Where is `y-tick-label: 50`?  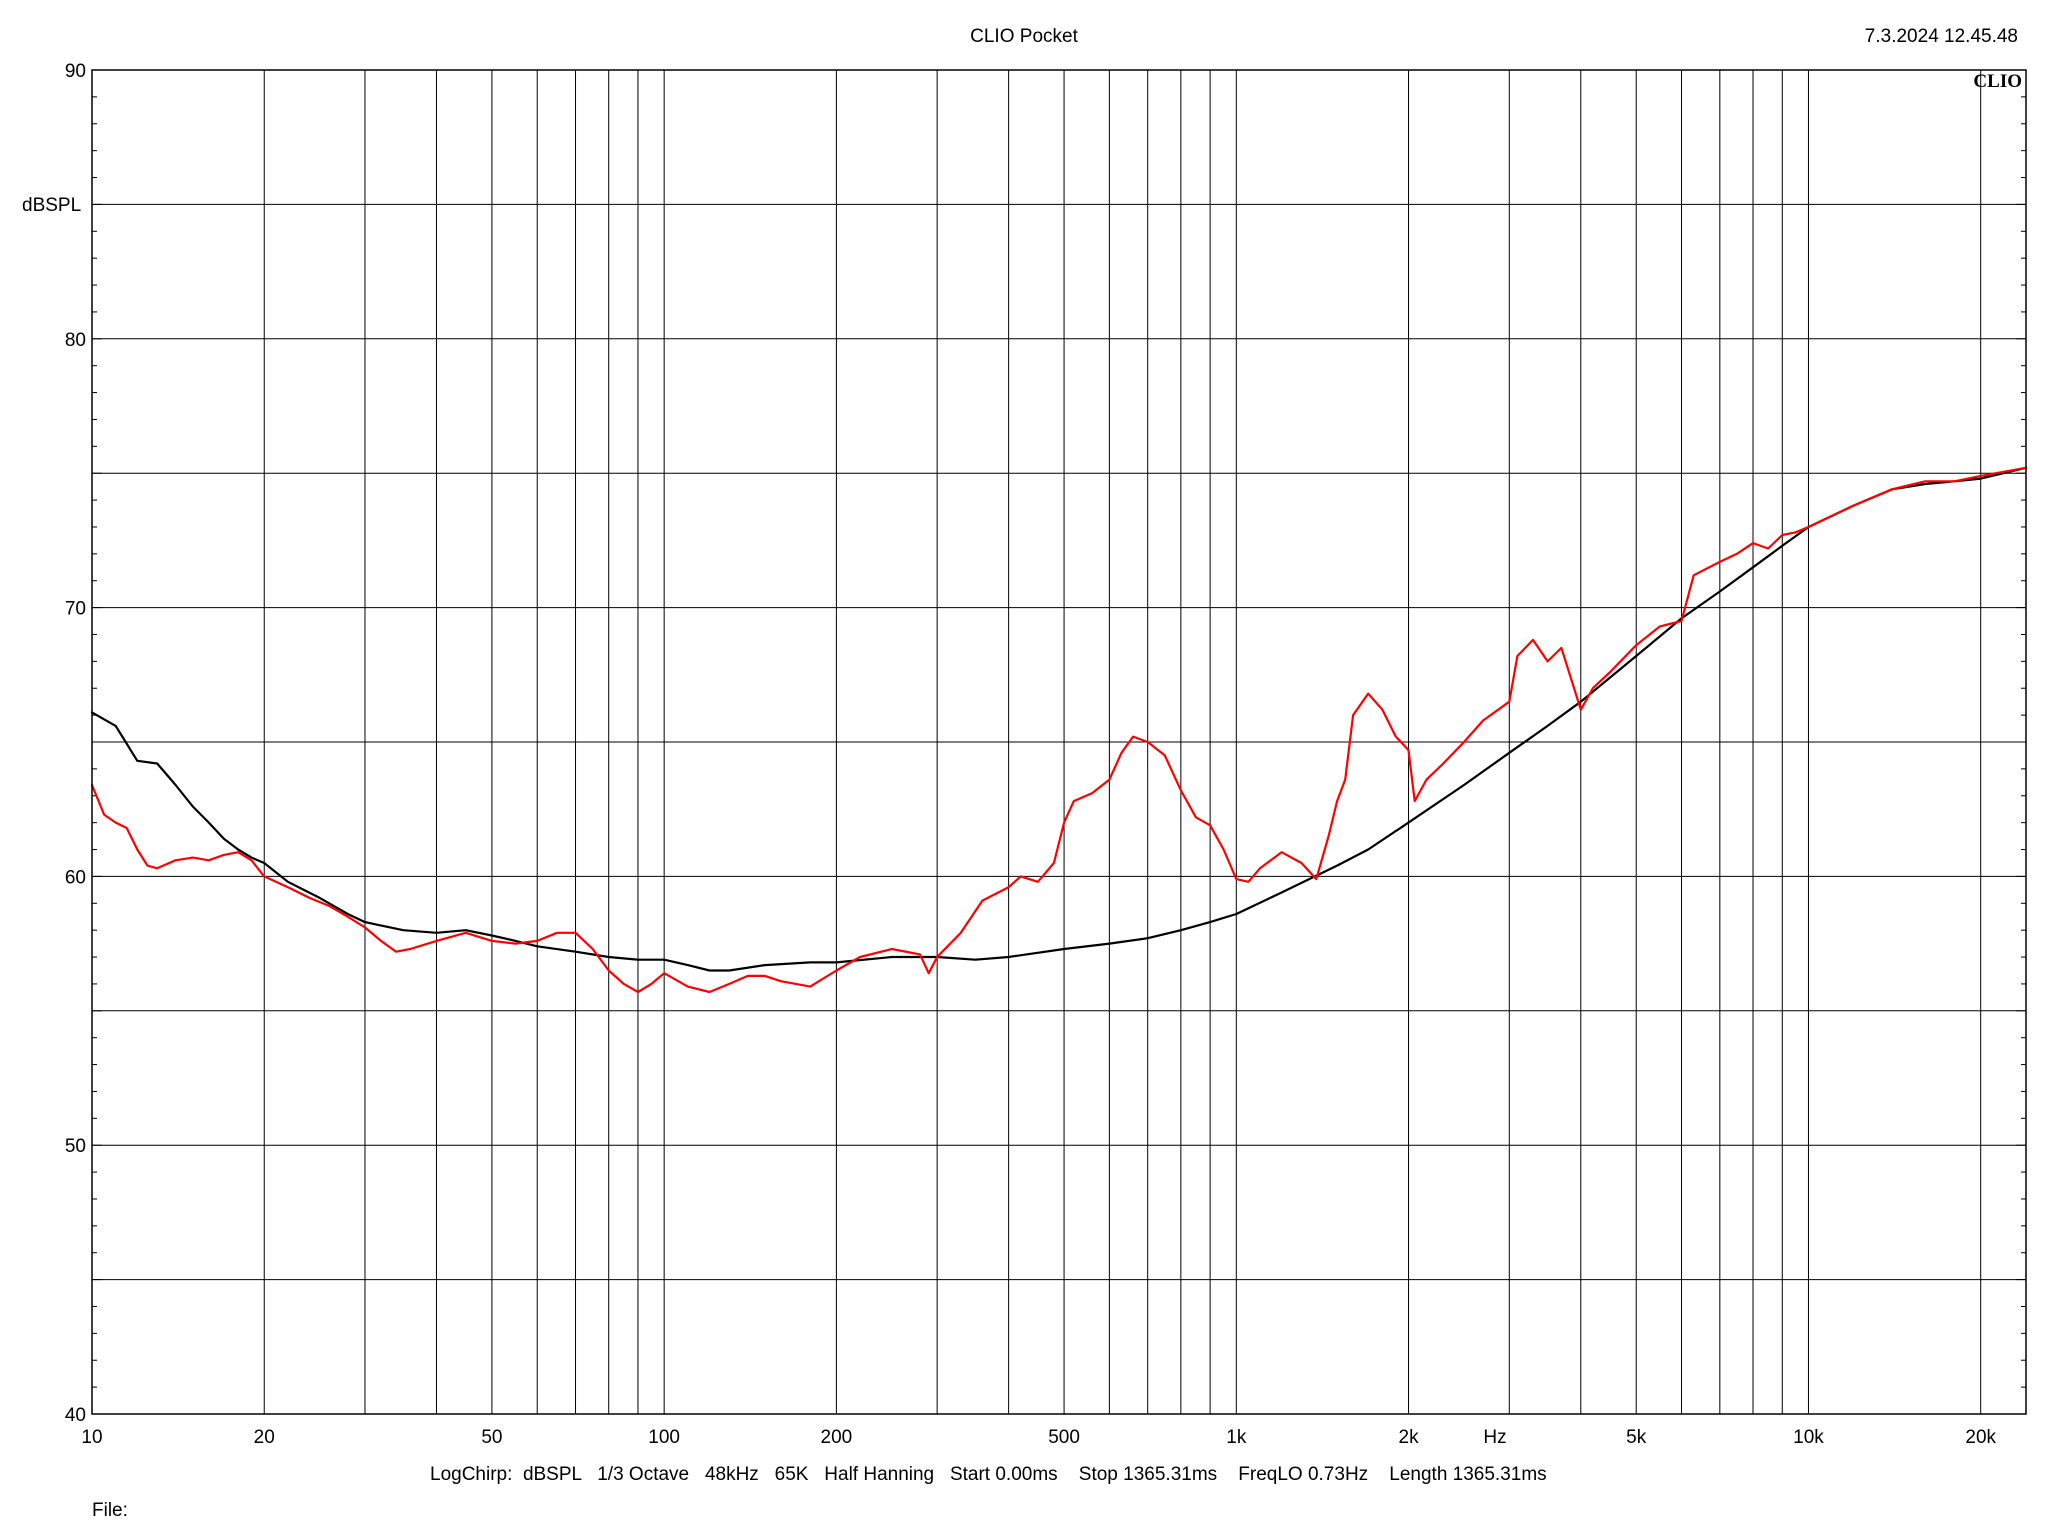 y-tick-label: 50 is located at coordinates (75, 1146).